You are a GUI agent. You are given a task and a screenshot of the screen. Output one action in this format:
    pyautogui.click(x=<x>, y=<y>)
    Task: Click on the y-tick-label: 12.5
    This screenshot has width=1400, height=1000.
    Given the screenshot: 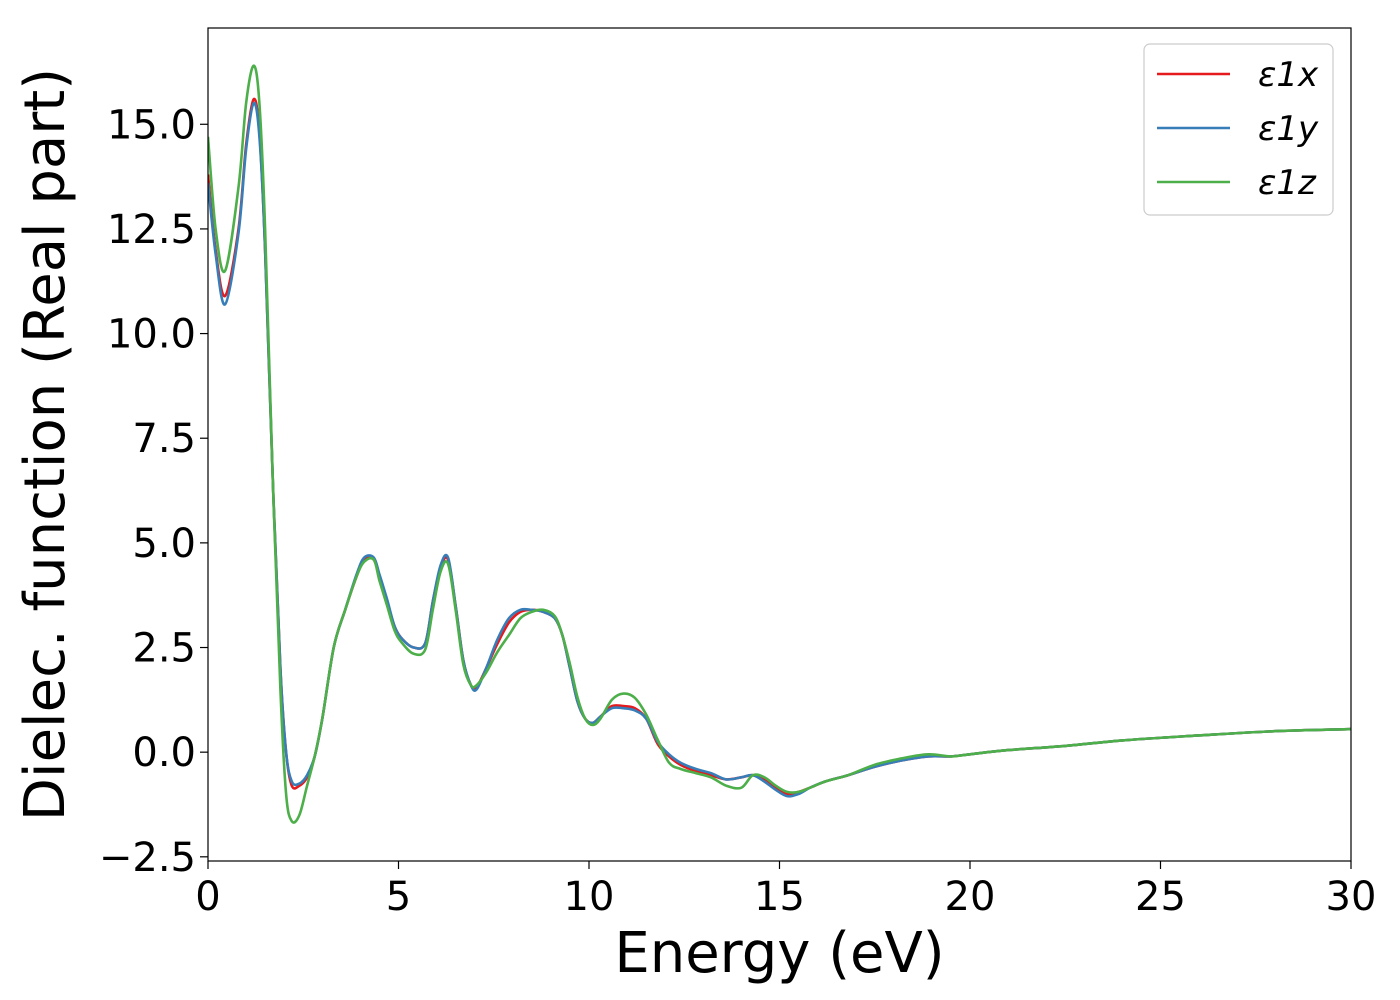 What is the action you would take?
    pyautogui.click(x=151, y=230)
    